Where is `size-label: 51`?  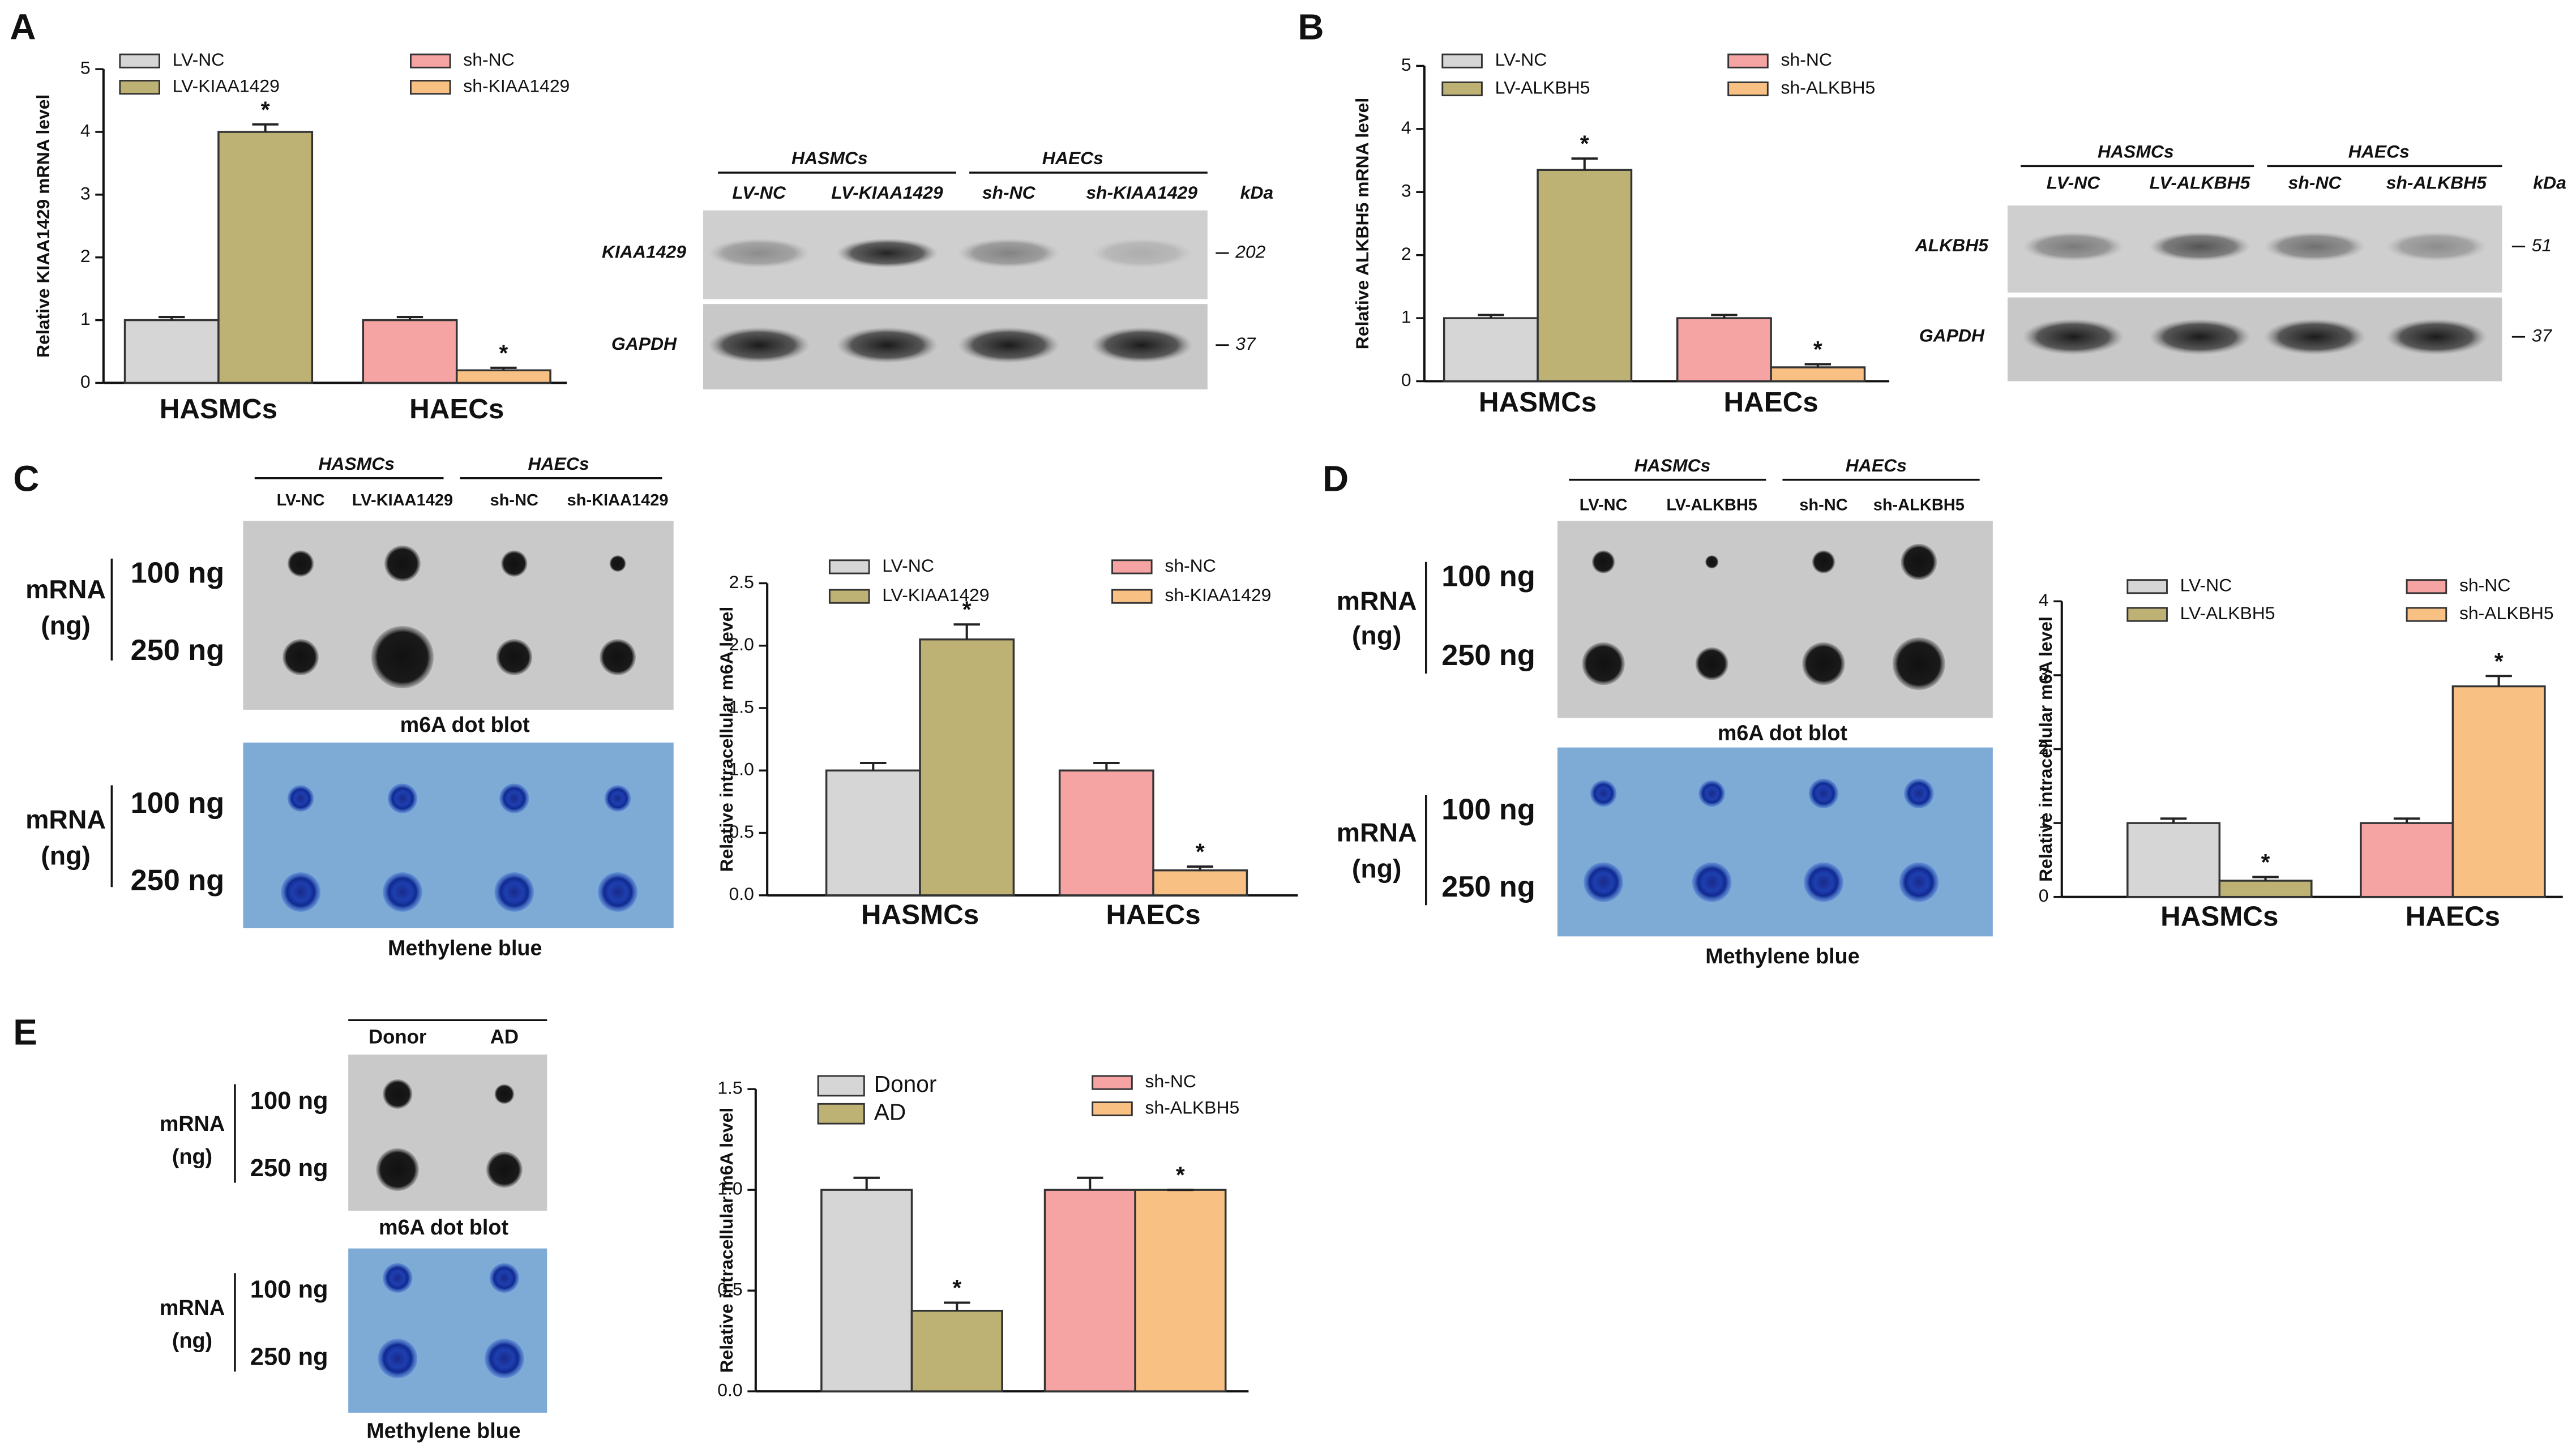
size-label: 51 is located at coordinates (2542, 245).